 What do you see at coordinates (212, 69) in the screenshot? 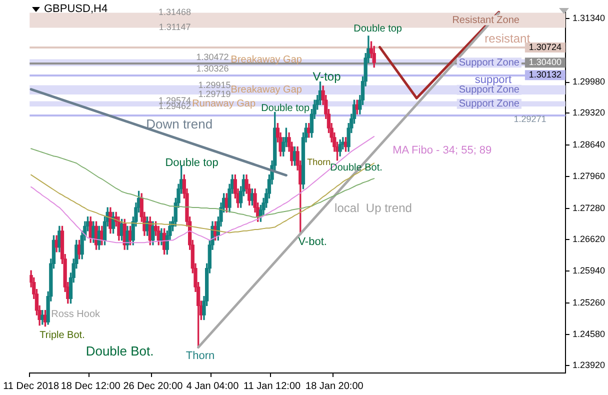
I see `annotation: 1.30326` at bounding box center [212, 69].